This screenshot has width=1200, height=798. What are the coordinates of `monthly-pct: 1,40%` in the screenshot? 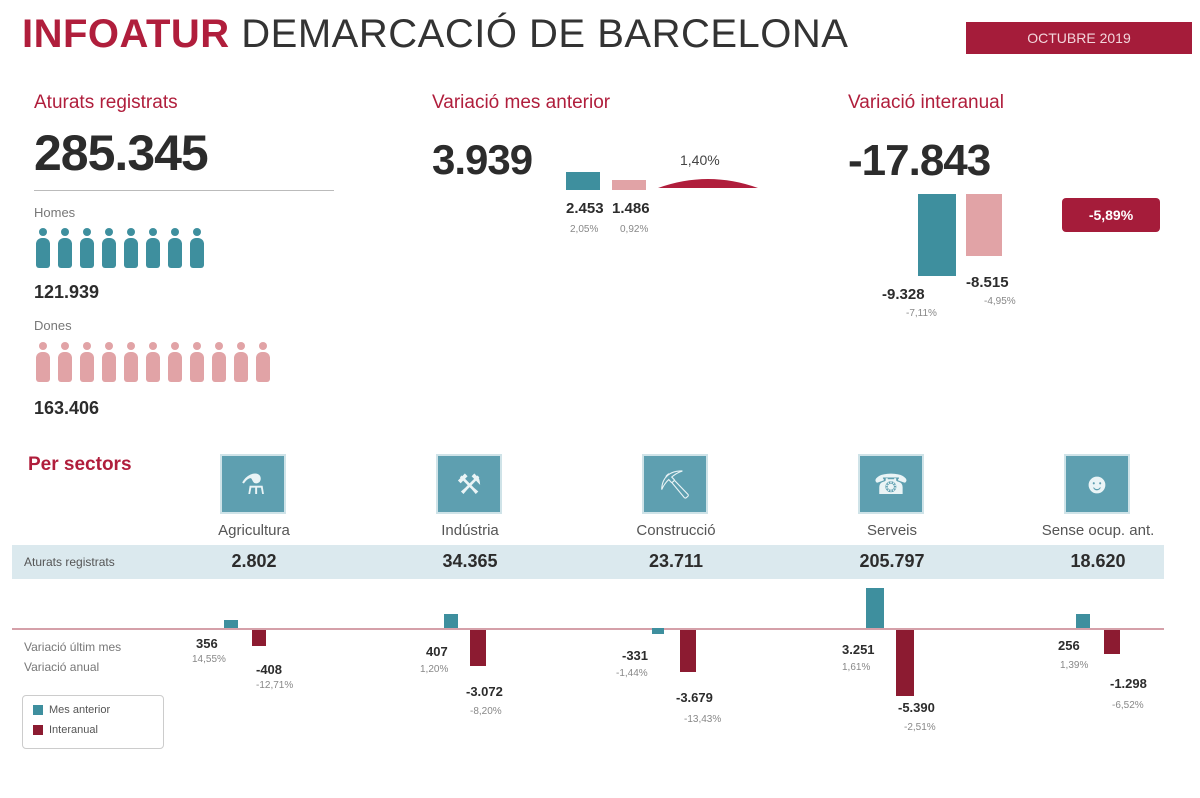 It's located at (700, 160).